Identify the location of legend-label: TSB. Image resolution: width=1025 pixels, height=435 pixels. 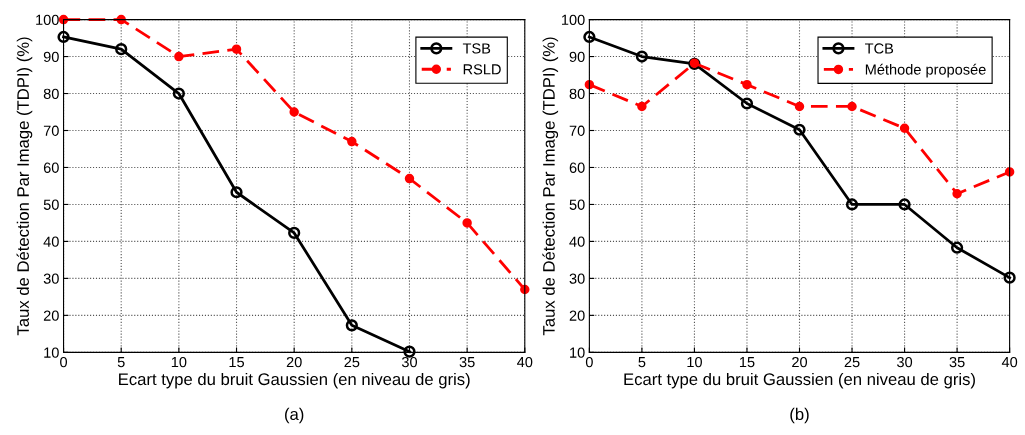
(476, 48).